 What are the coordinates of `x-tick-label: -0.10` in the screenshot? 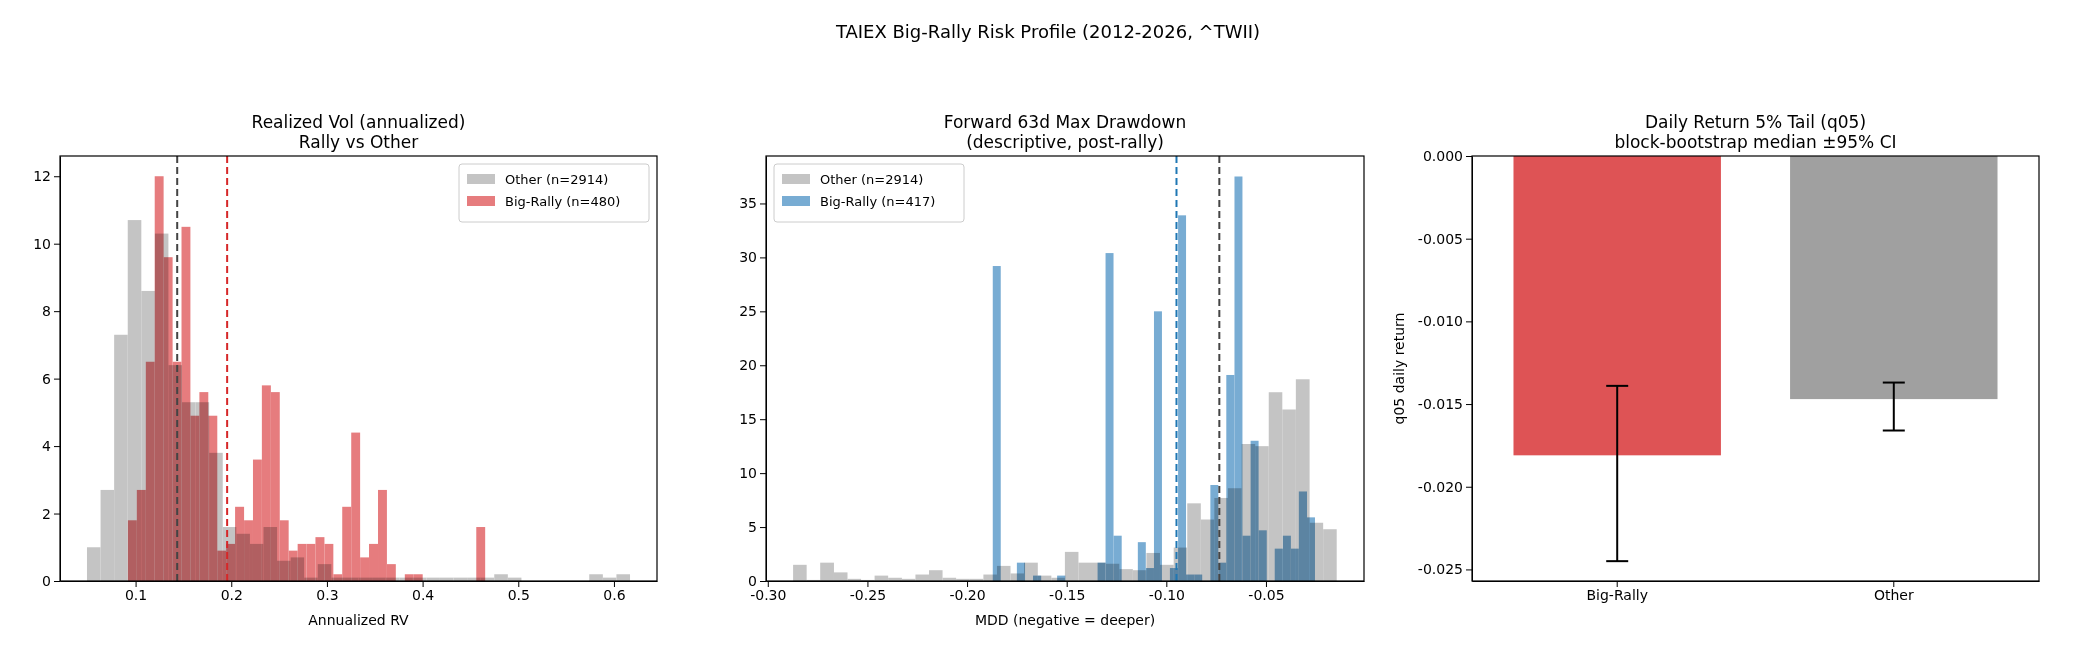 It's located at (1166, 594).